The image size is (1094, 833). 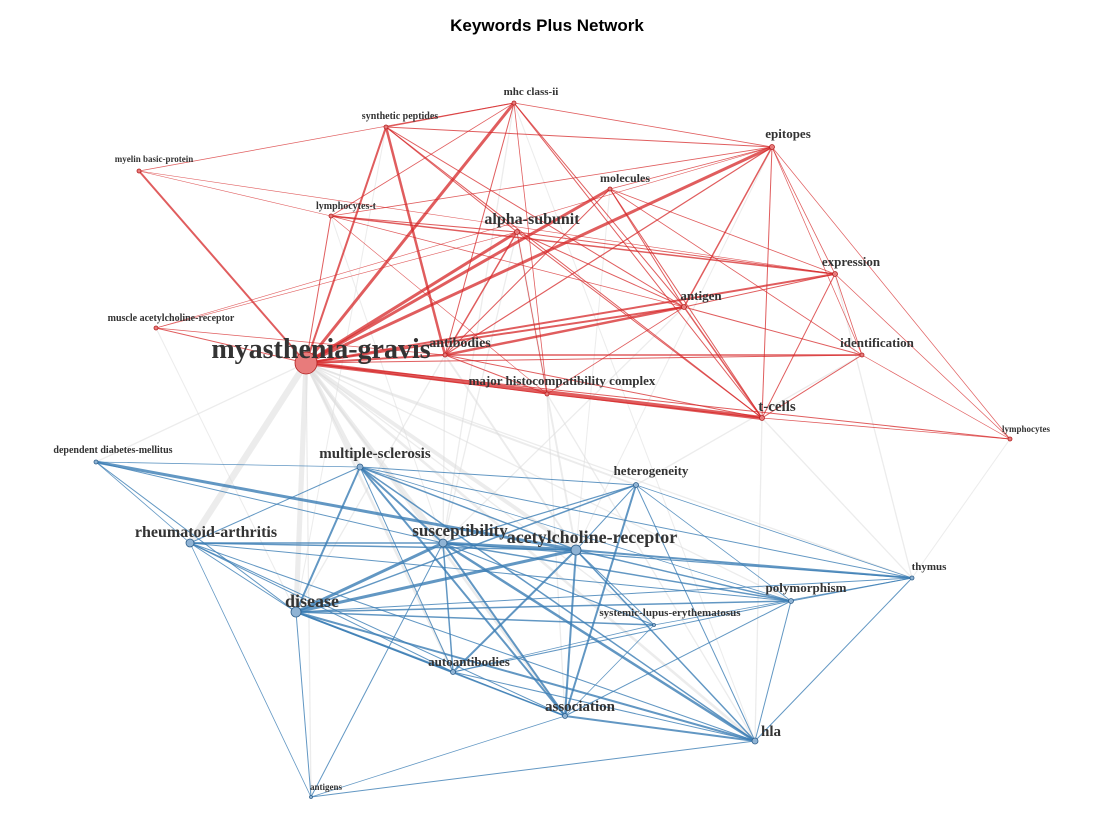 I want to click on edge-autoantibodies-polymorphism, so click(x=622, y=636).